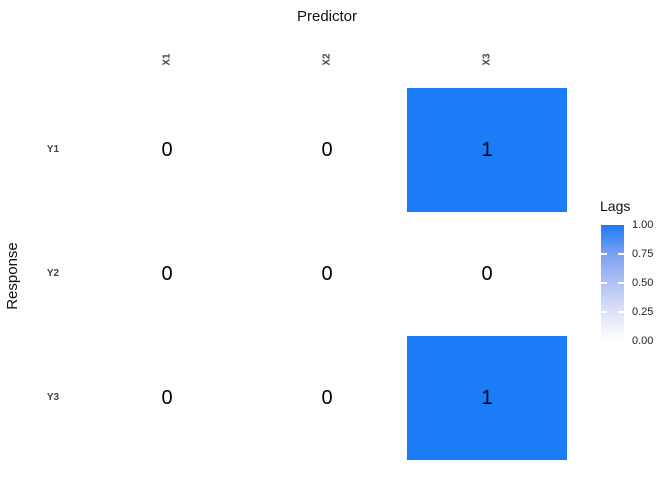 This screenshot has height=480, width=672. What do you see at coordinates (53, 273) in the screenshot?
I see `row-label-Y2: Y2` at bounding box center [53, 273].